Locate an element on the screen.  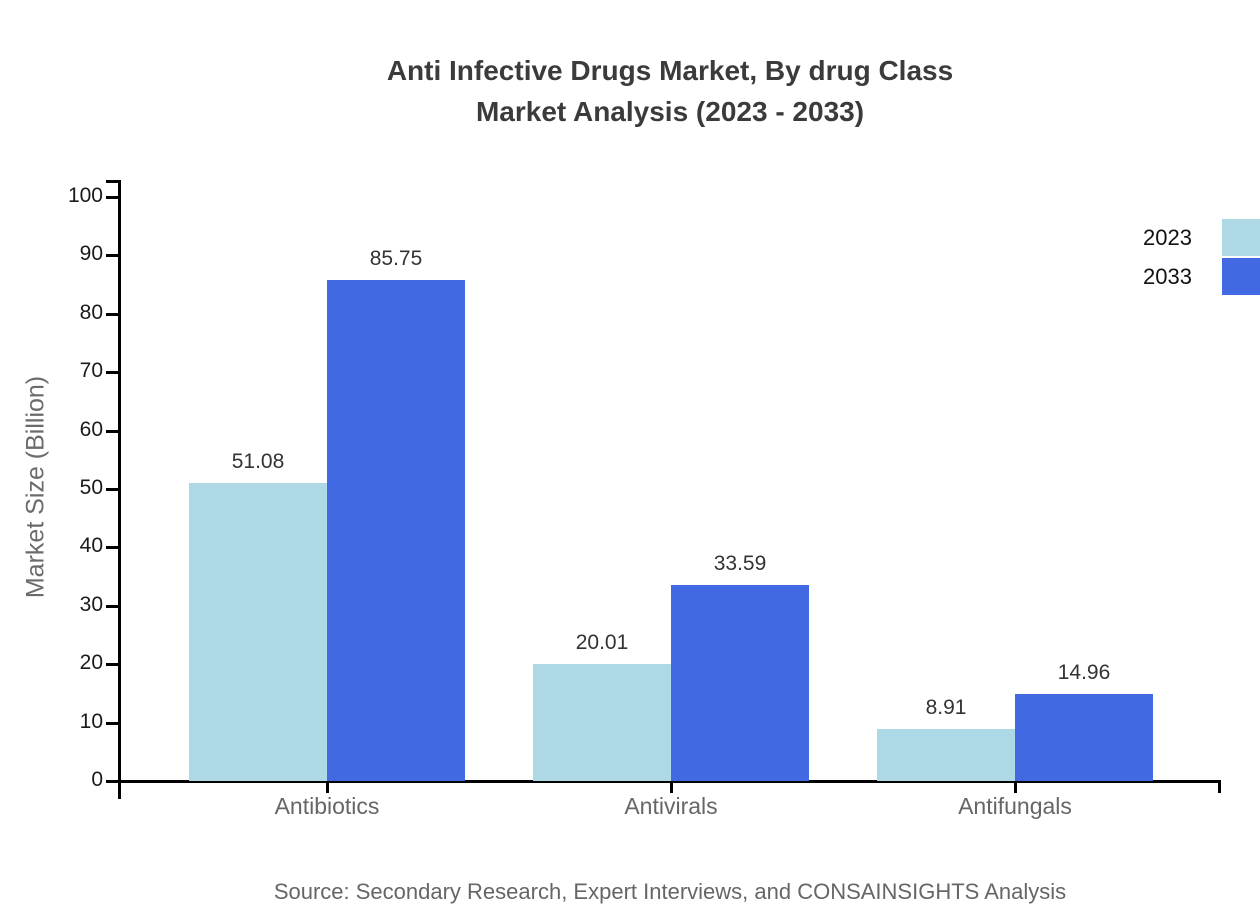
y-tick-label: 60 is located at coordinates (91, 429).